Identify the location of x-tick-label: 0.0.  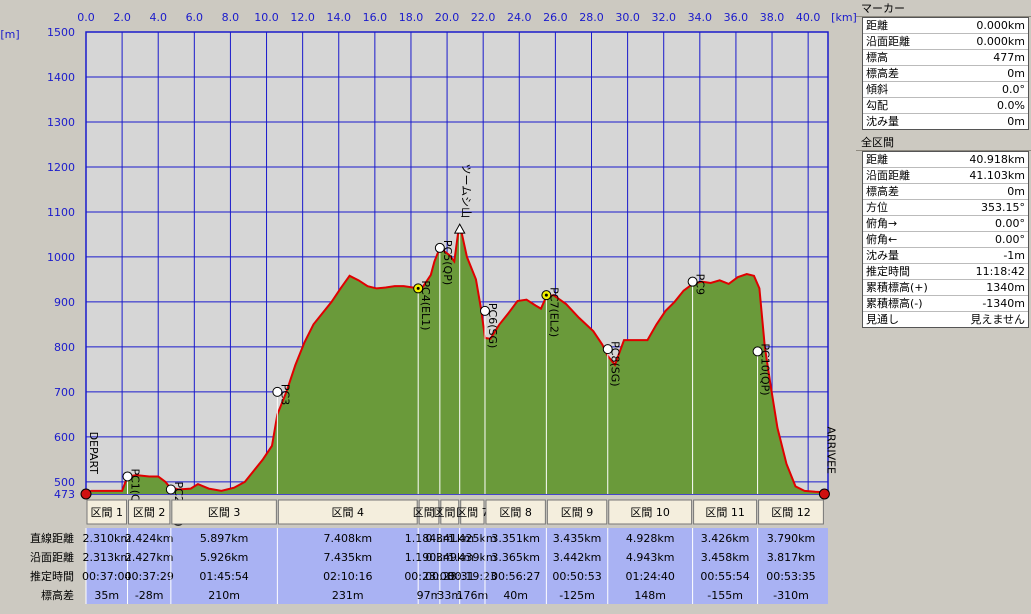
(86, 17).